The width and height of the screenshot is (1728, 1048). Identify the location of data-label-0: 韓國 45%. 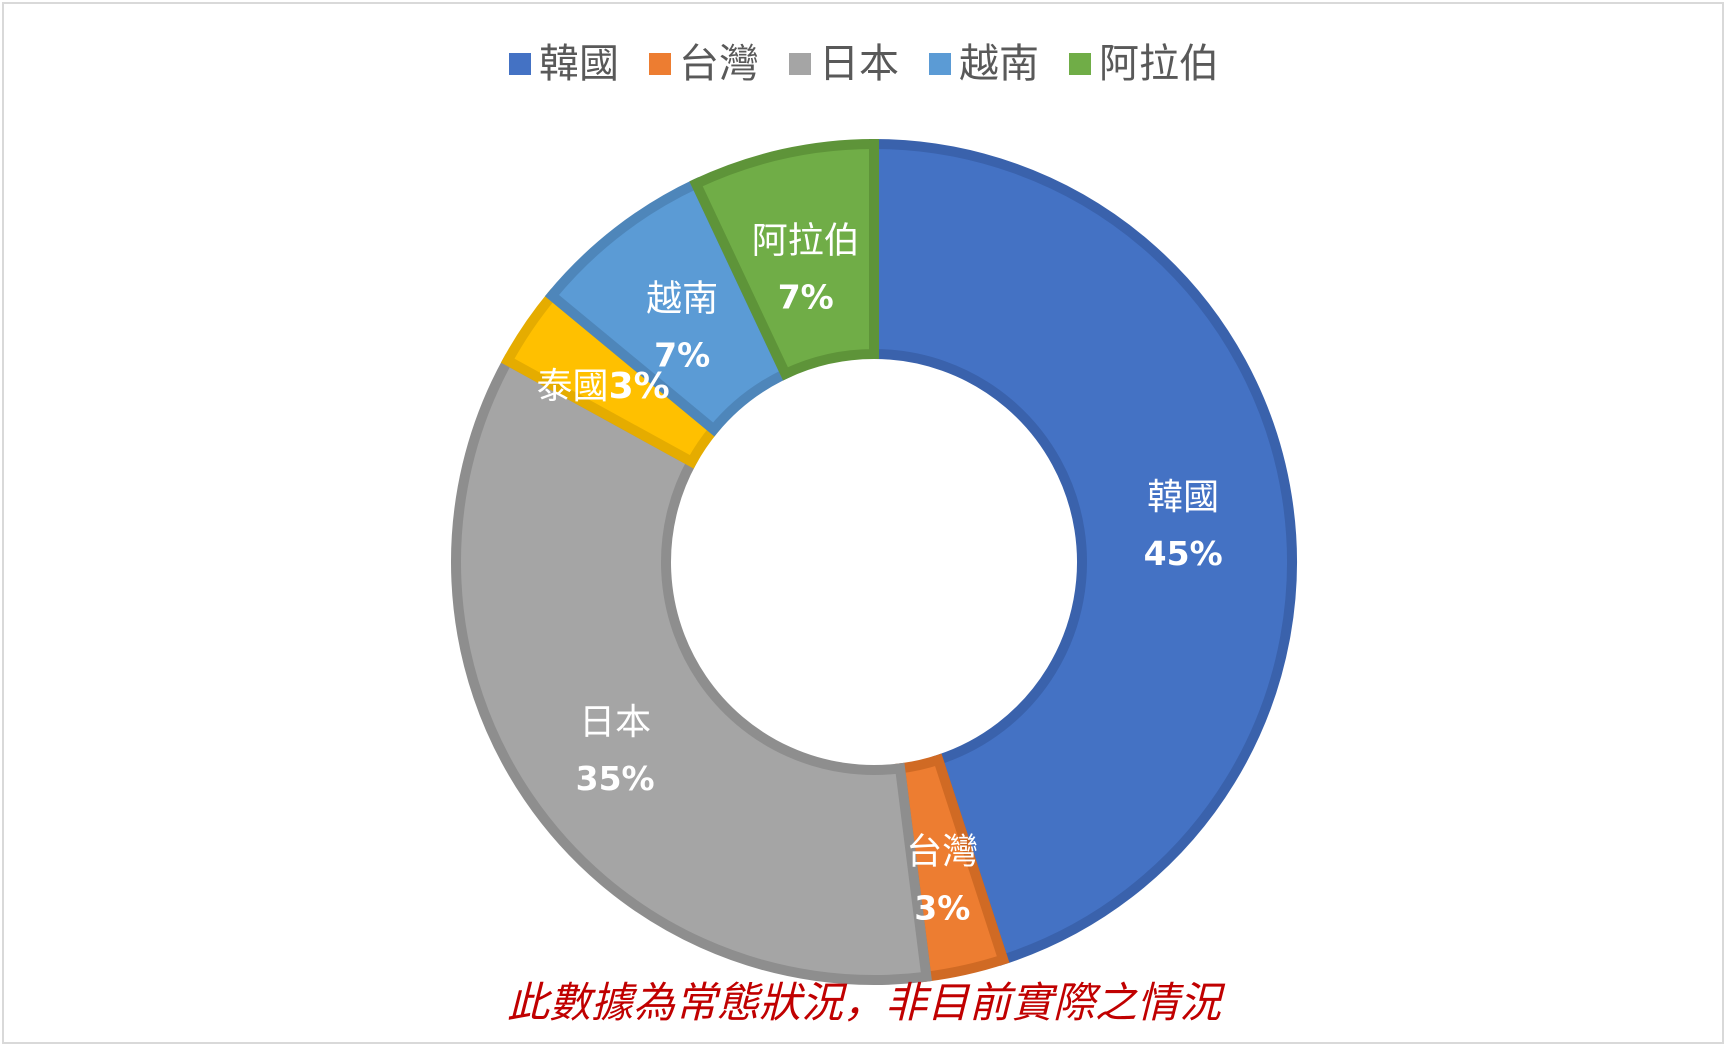
(1183, 525).